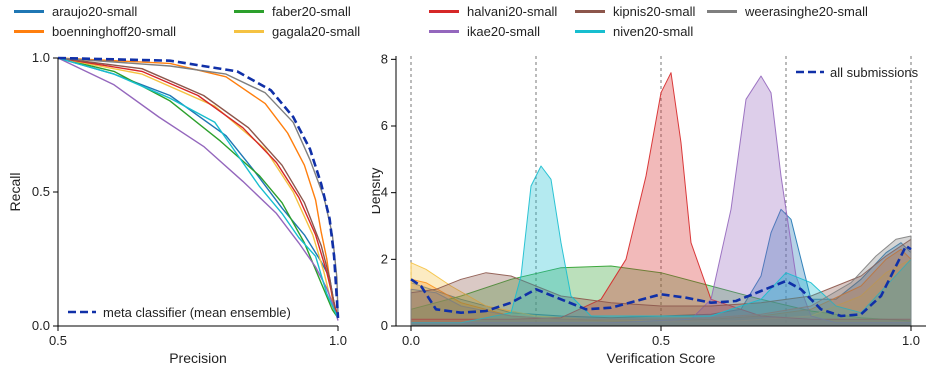  What do you see at coordinates (41, 325) in the screenshot?
I see `y-tick-label: 0.0` at bounding box center [41, 325].